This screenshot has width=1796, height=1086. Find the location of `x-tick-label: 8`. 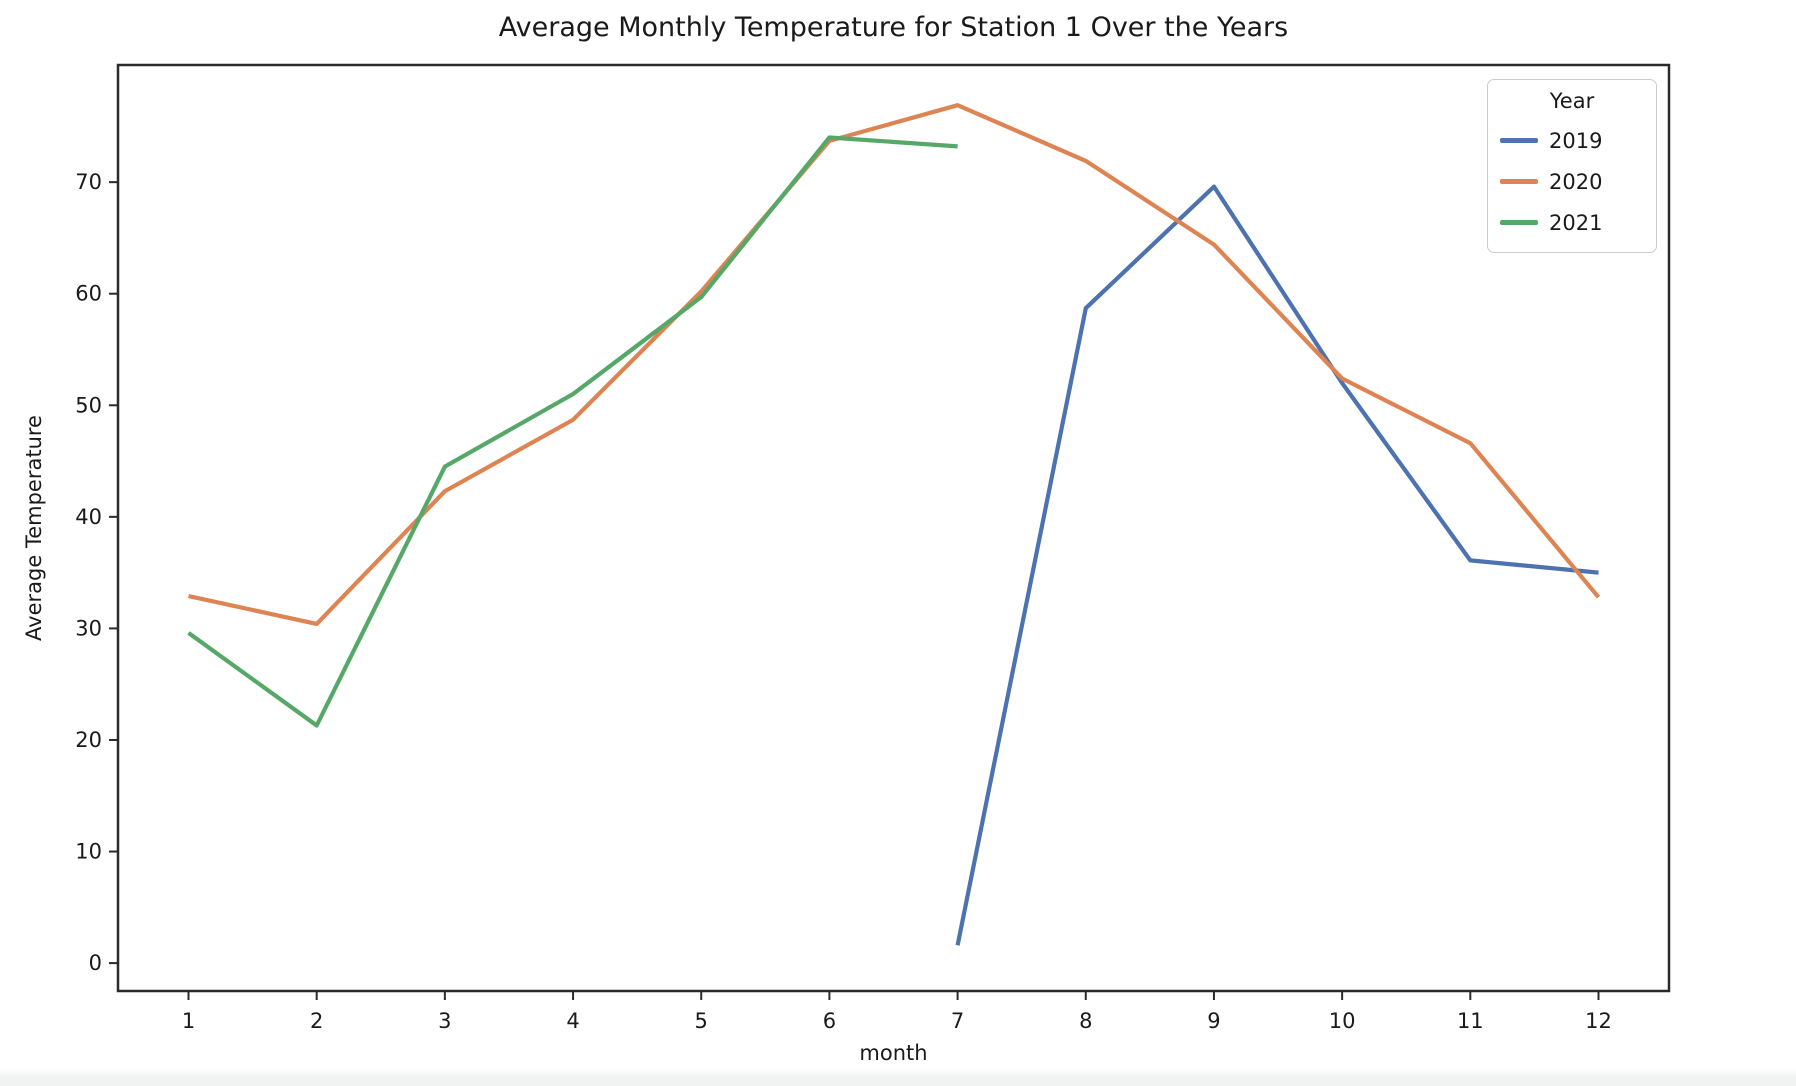

x-tick-label: 8 is located at coordinates (1085, 1021).